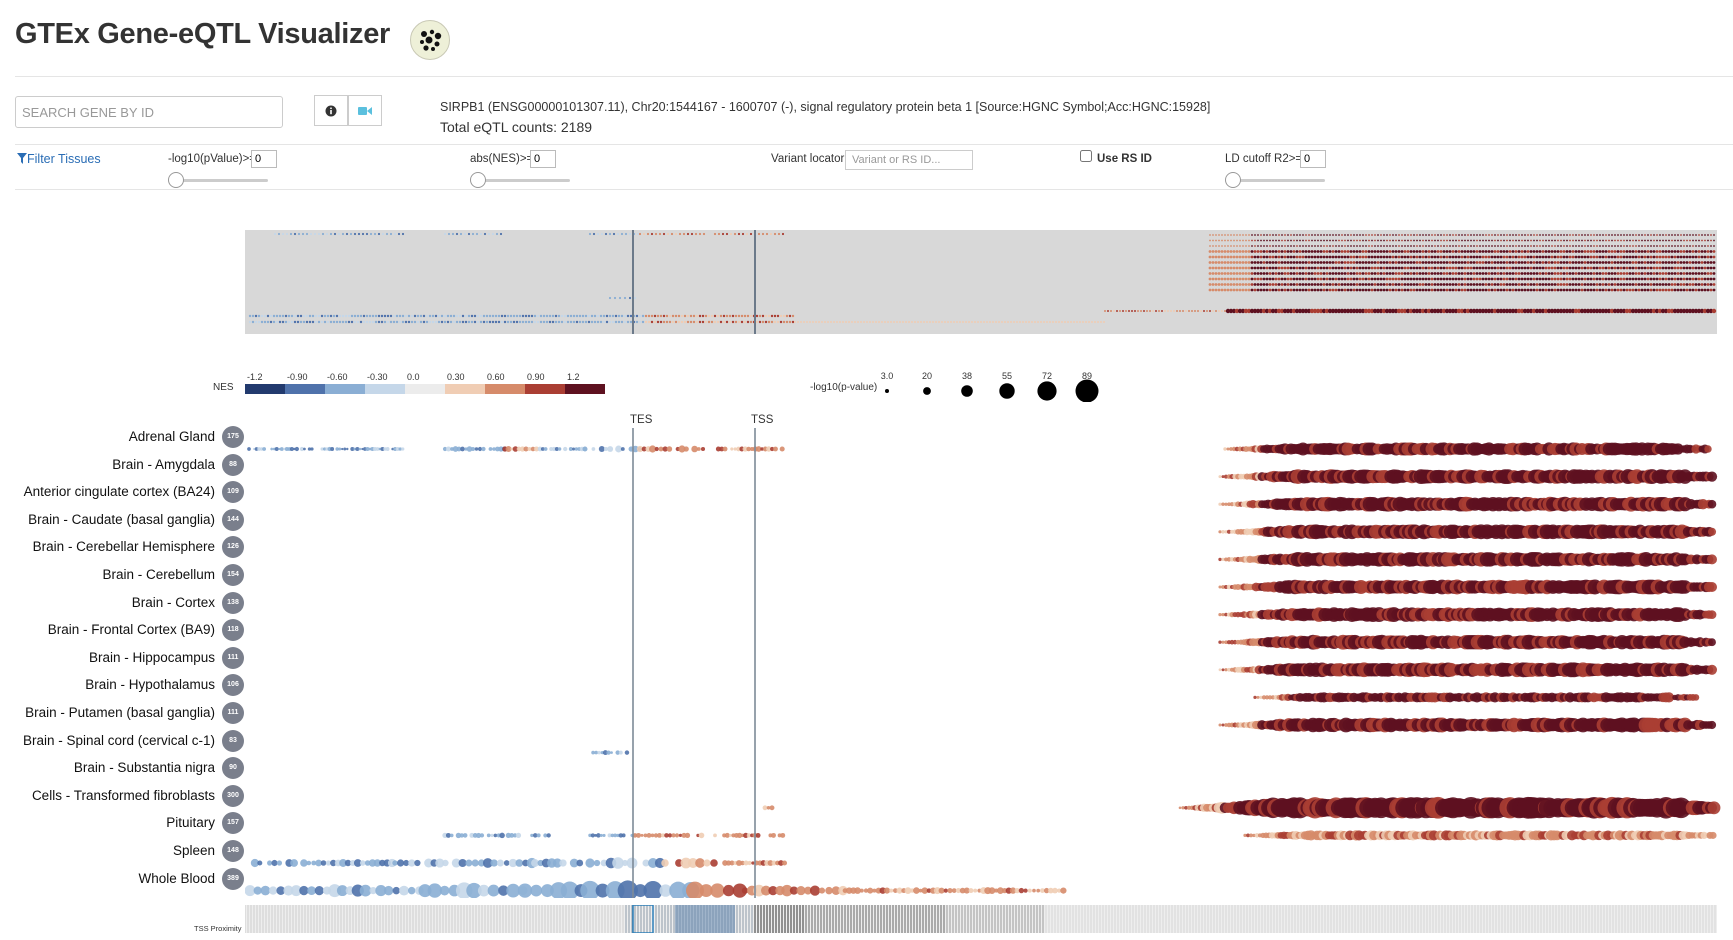 The width and height of the screenshot is (1733, 940). What do you see at coordinates (123, 547) in the screenshot?
I see `tissue-label: Brain - Cerebellar Hemisphere` at bounding box center [123, 547].